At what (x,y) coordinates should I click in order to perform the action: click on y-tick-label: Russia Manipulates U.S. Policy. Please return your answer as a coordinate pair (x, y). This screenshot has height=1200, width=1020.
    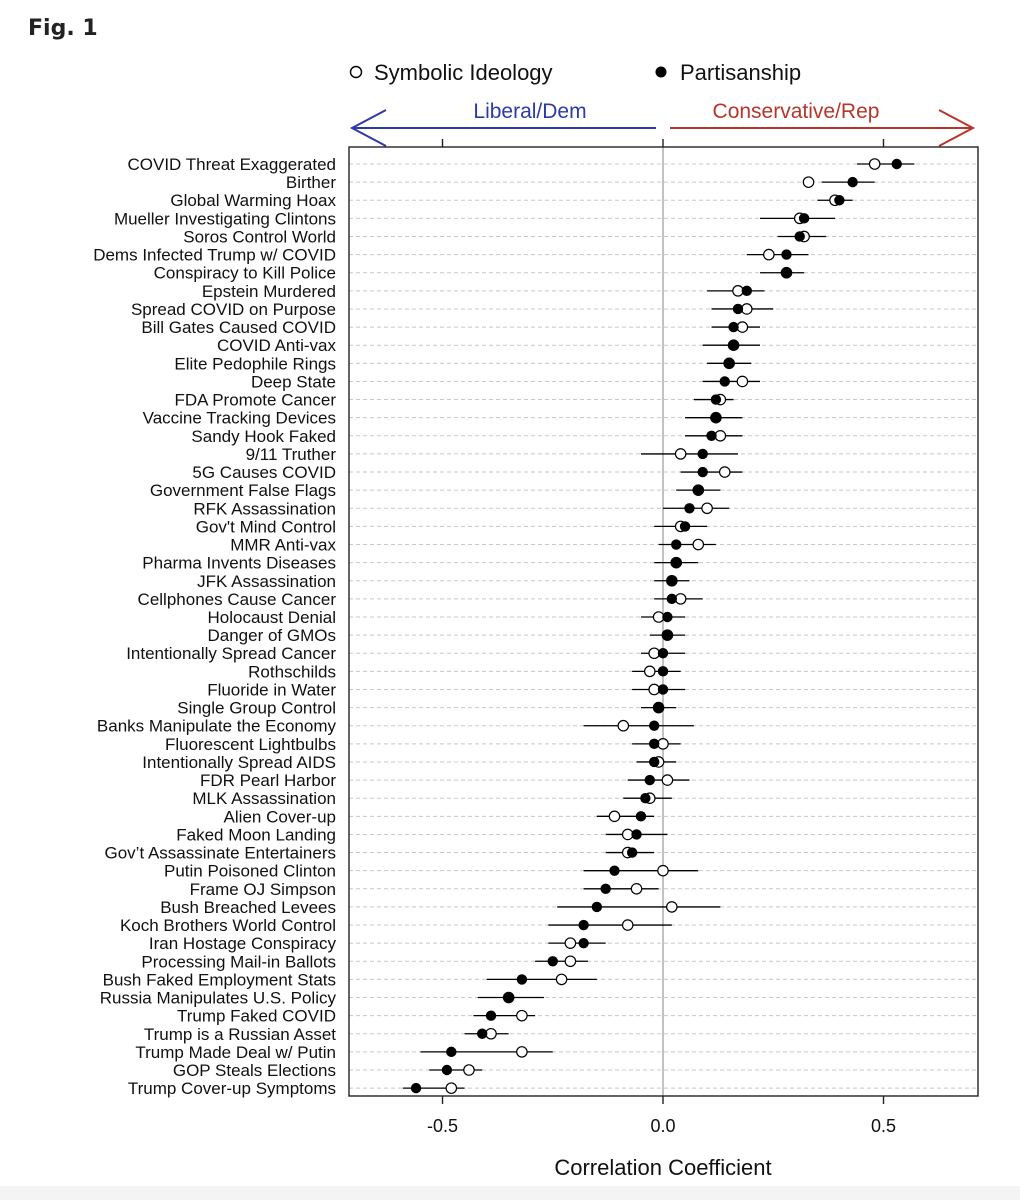
    Looking at the image, I should click on (218, 998).